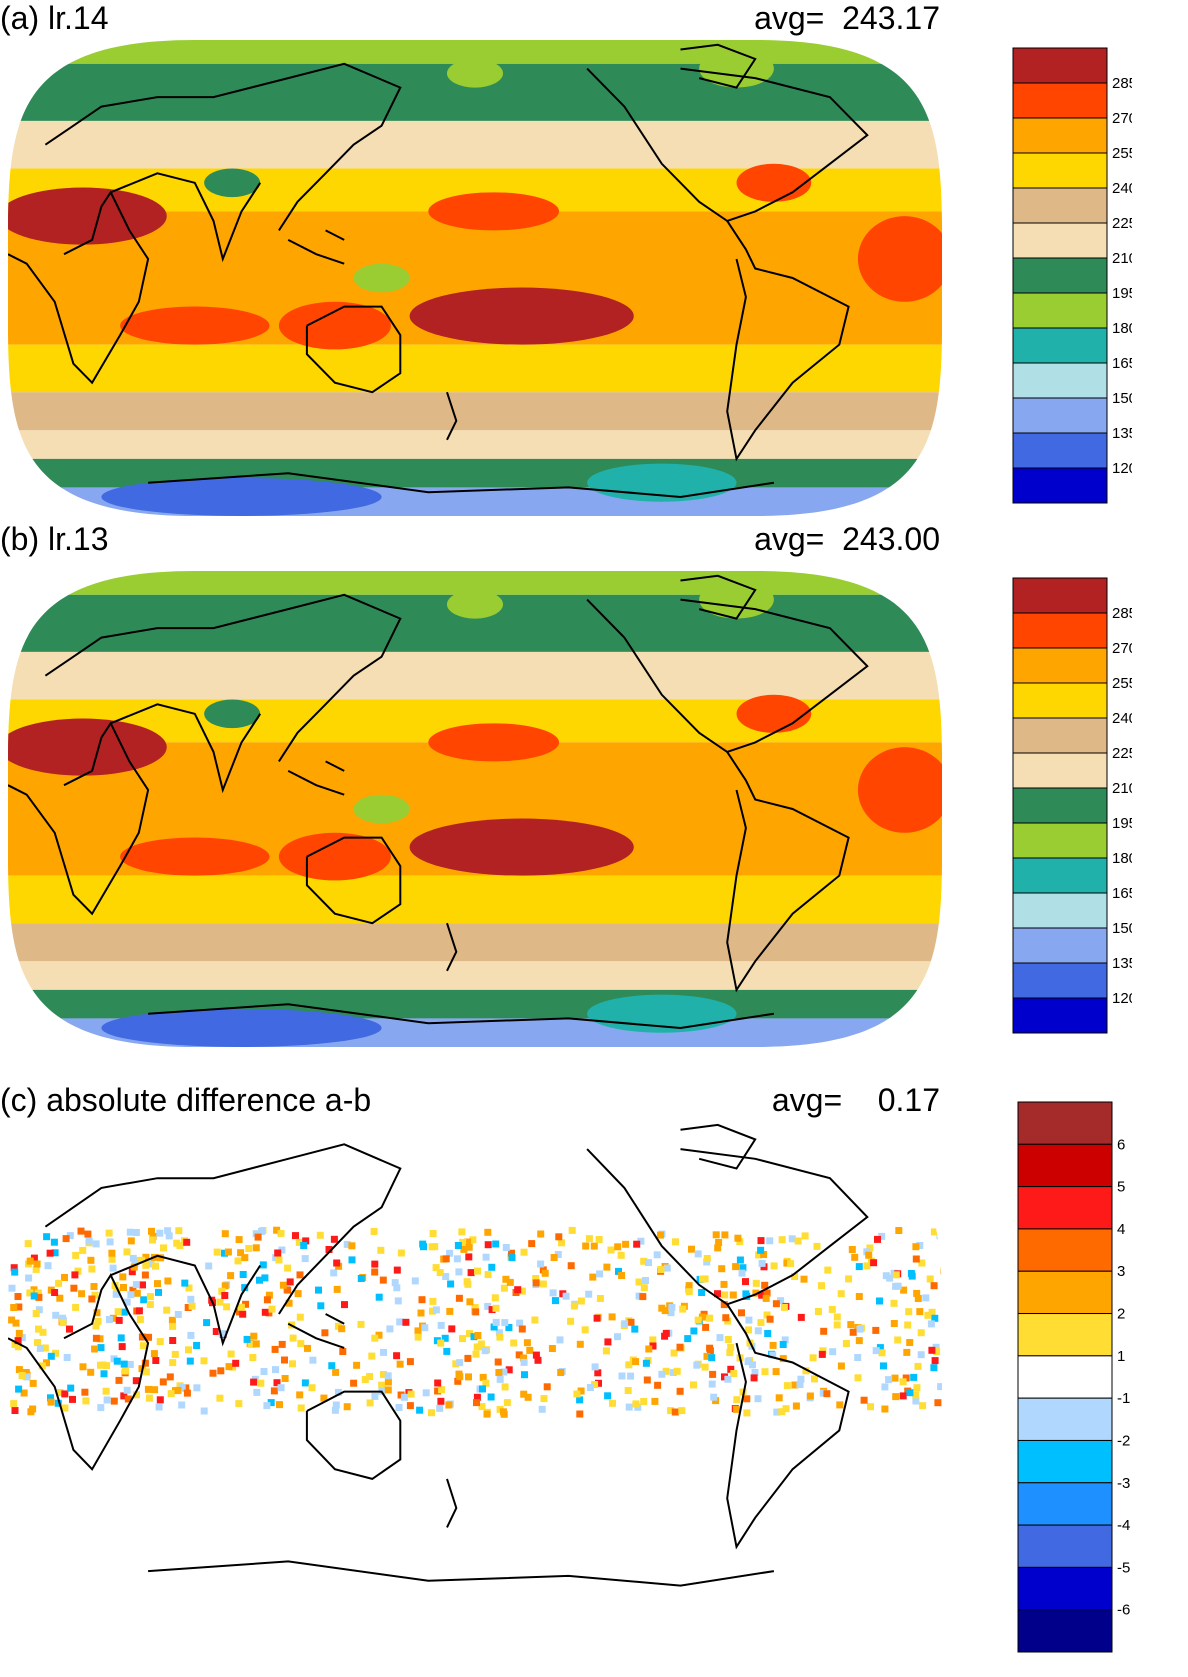 This screenshot has width=1188, height=1677. What do you see at coordinates (1123, 1610) in the screenshot?
I see `colorbar-tick-label: -6` at bounding box center [1123, 1610].